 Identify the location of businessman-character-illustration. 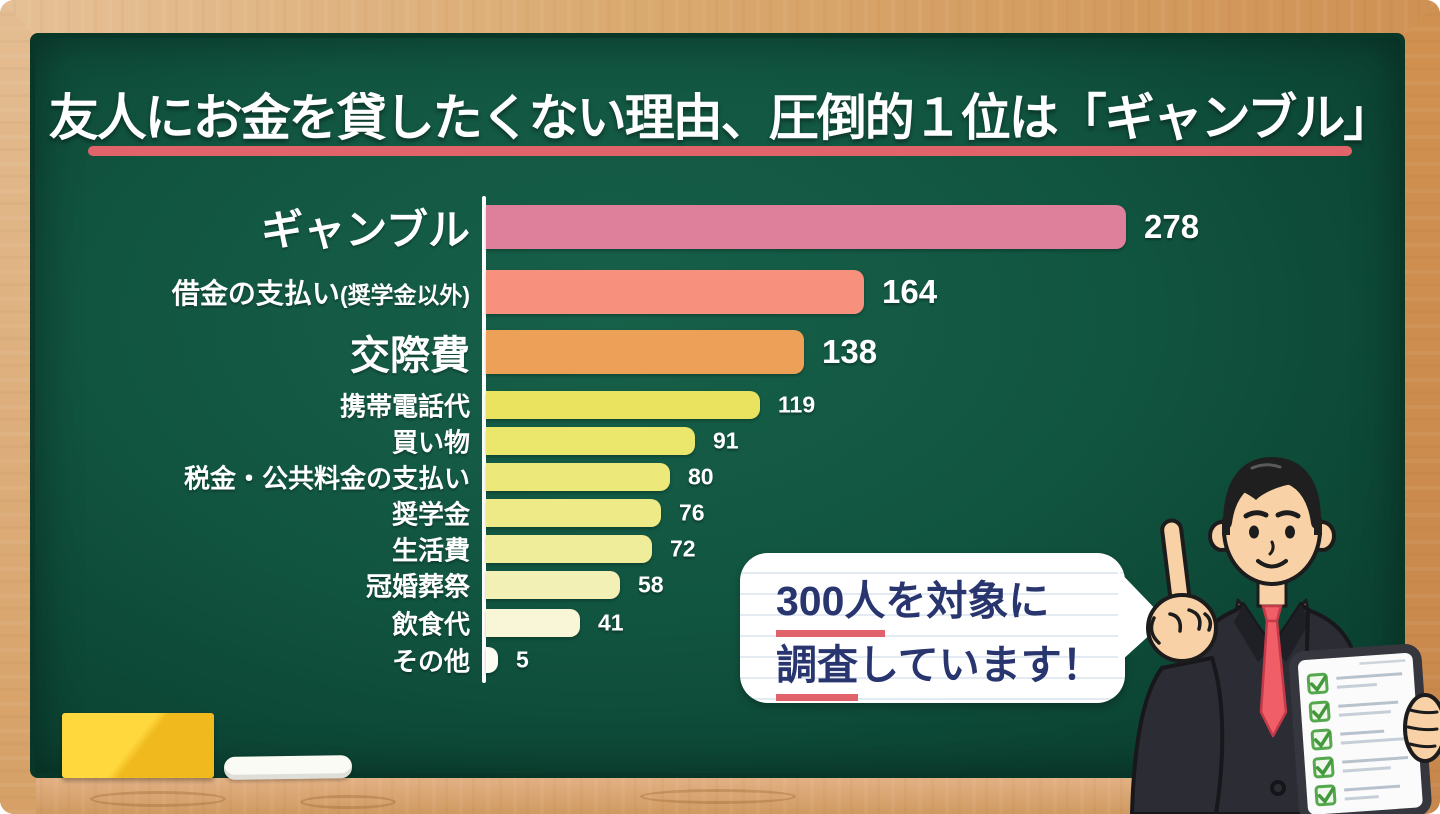
(1285, 635).